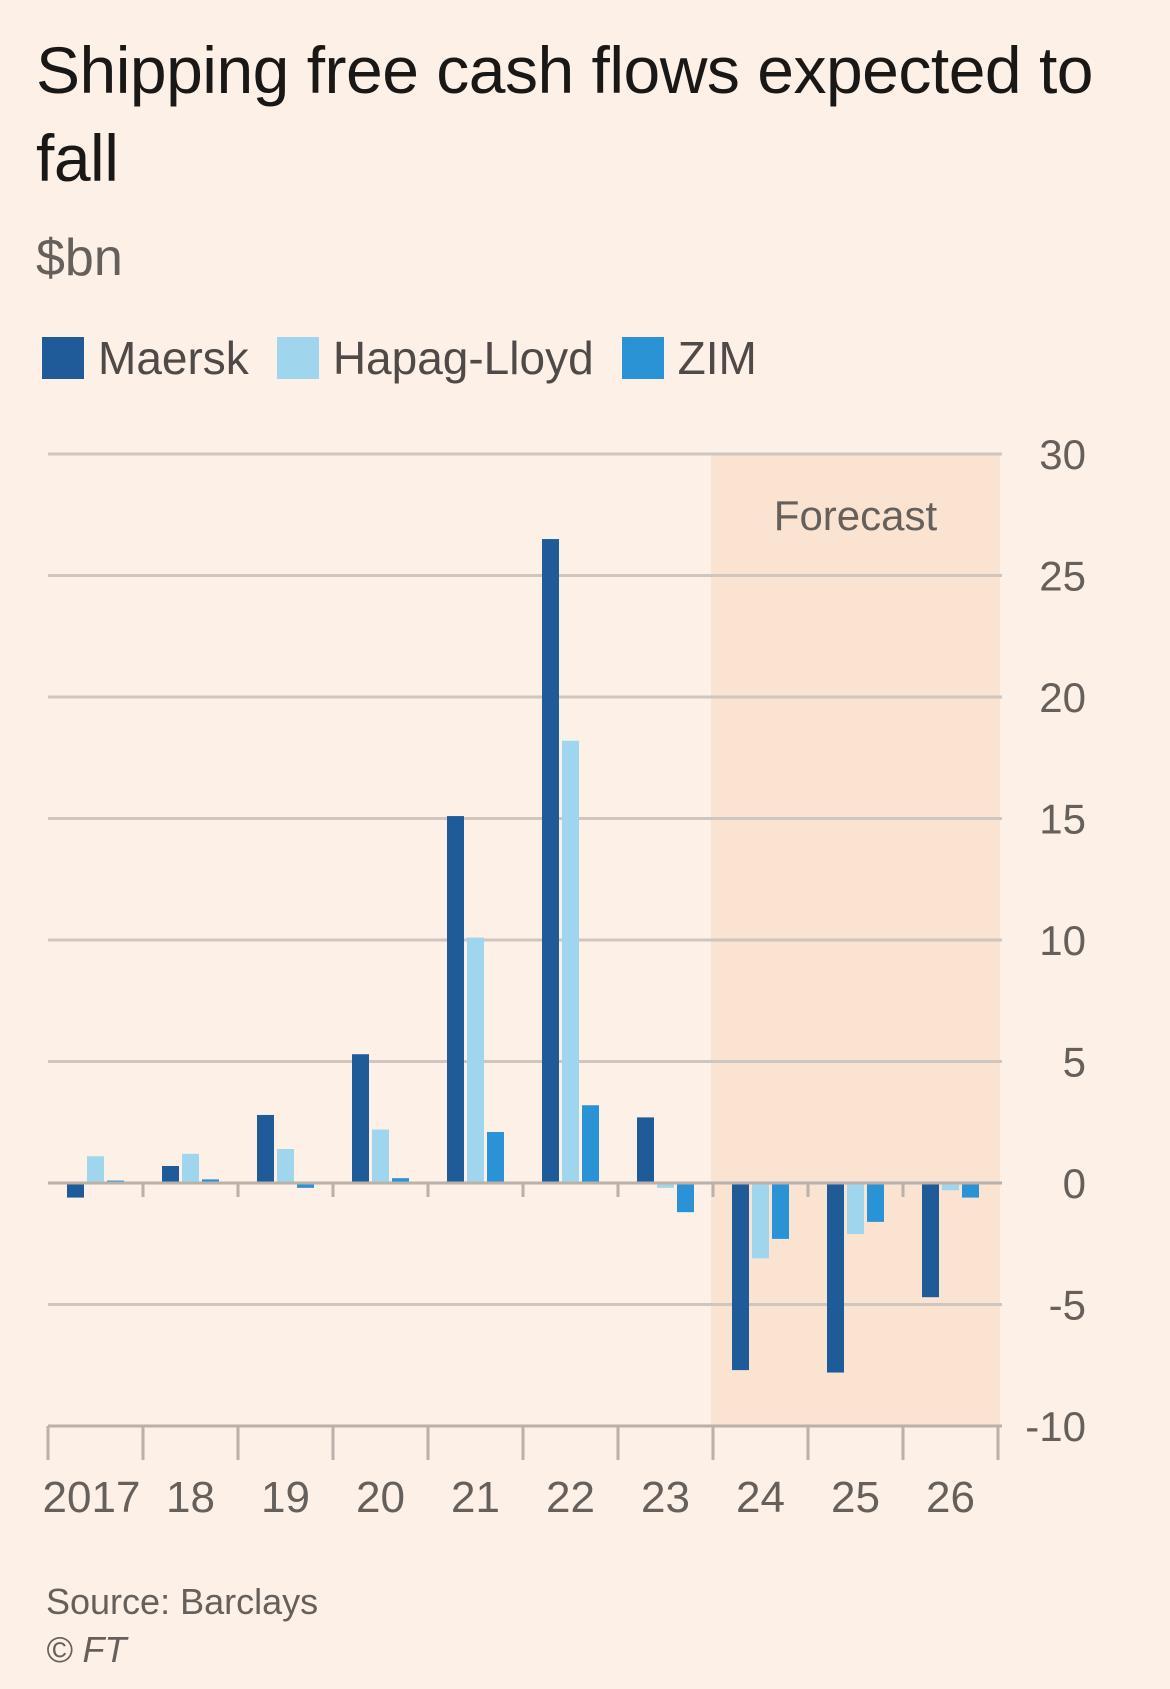 This screenshot has width=1170, height=1689. Describe the element at coordinates (297, 358) in the screenshot. I see `legend-swatch-hapag-lloyd` at that location.